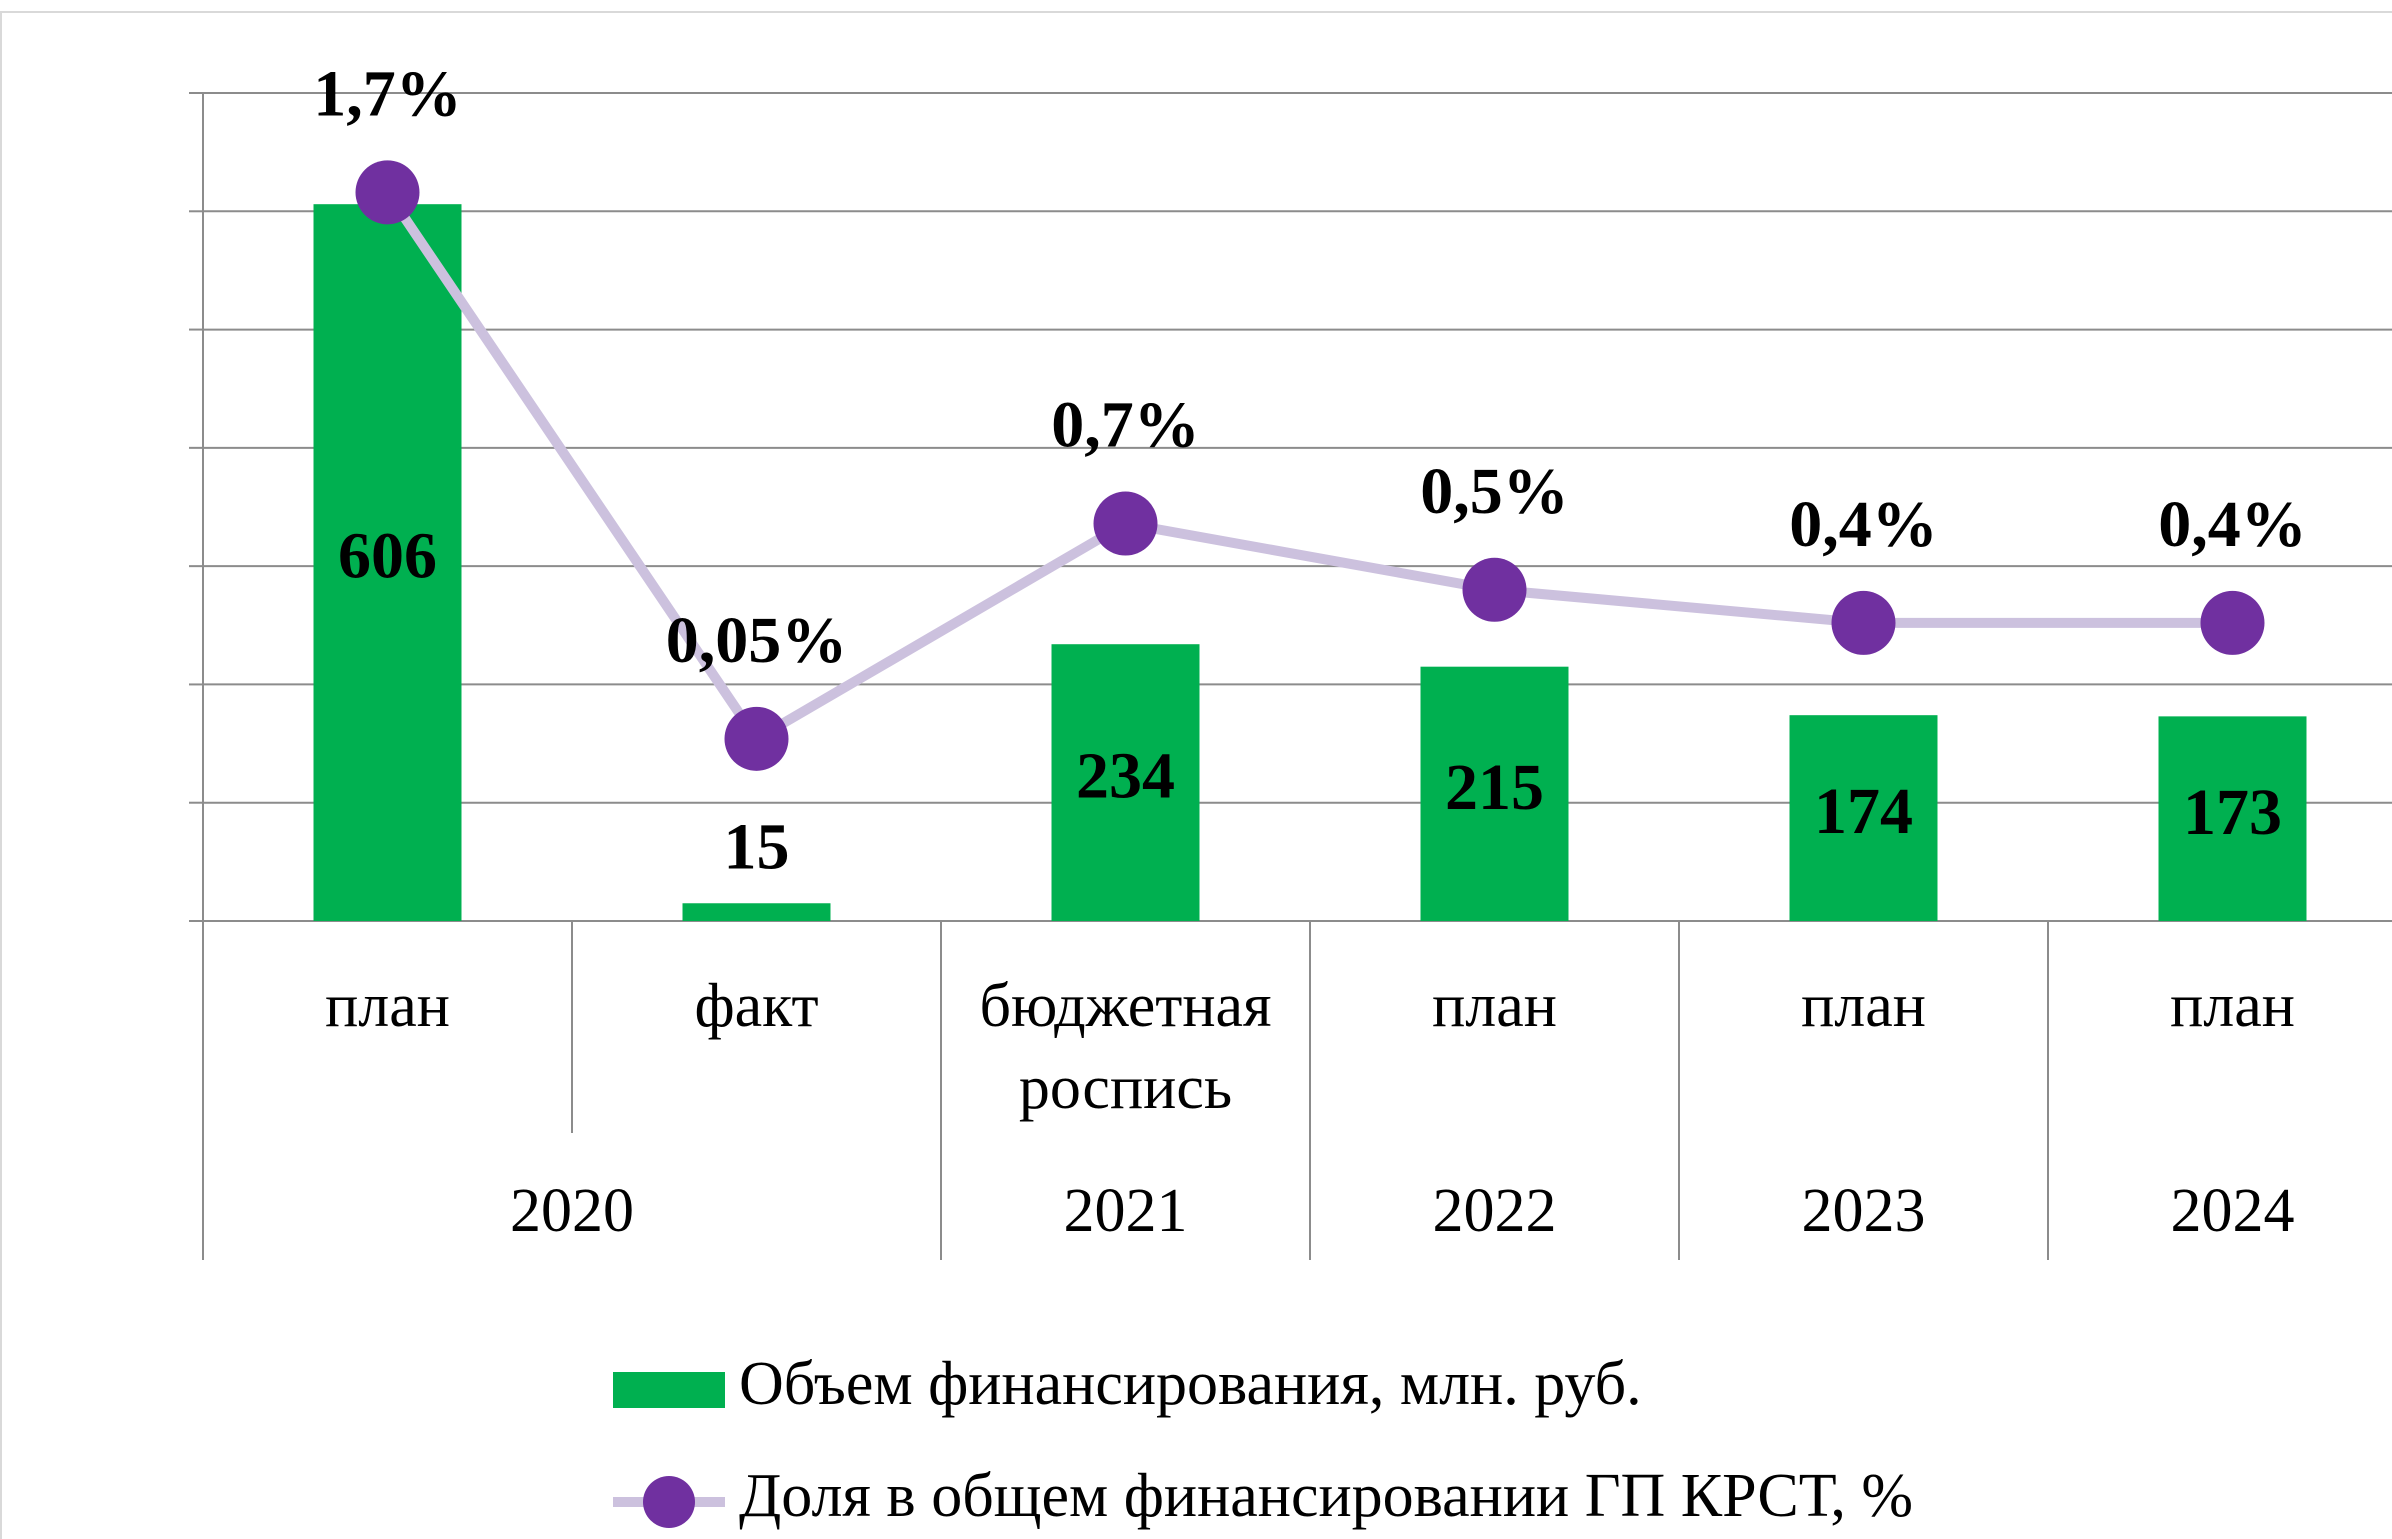 This screenshot has height=1539, width=2392. Describe the element at coordinates (1190, 1384) in the screenshot. I see `legend-label: Объем финансирования, млн. руб.` at that location.